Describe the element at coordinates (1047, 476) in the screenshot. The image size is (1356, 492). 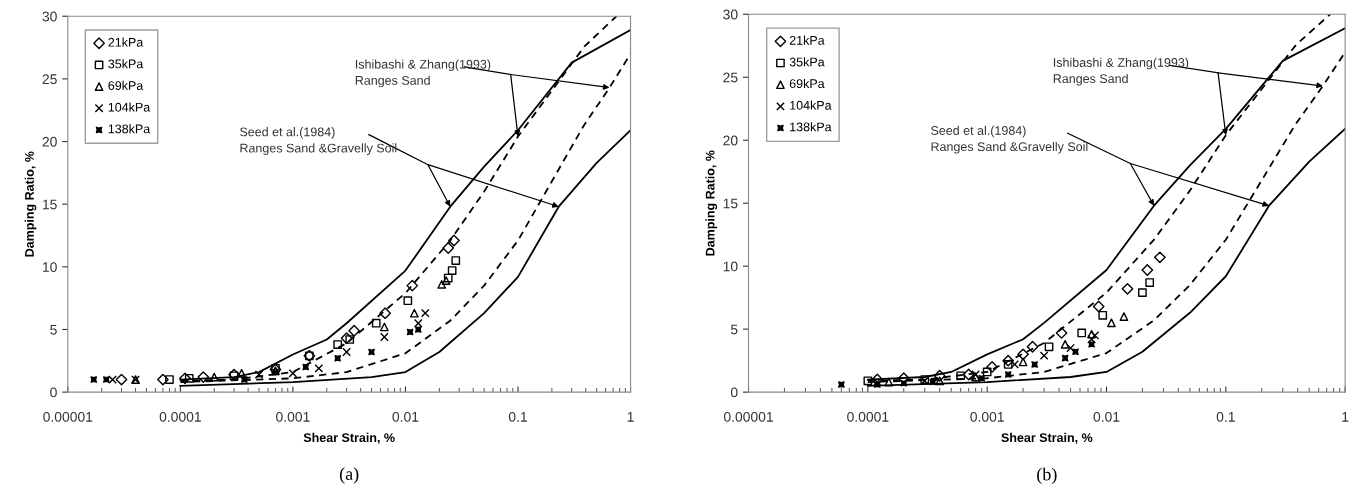
I see `text: (b)` at that location.